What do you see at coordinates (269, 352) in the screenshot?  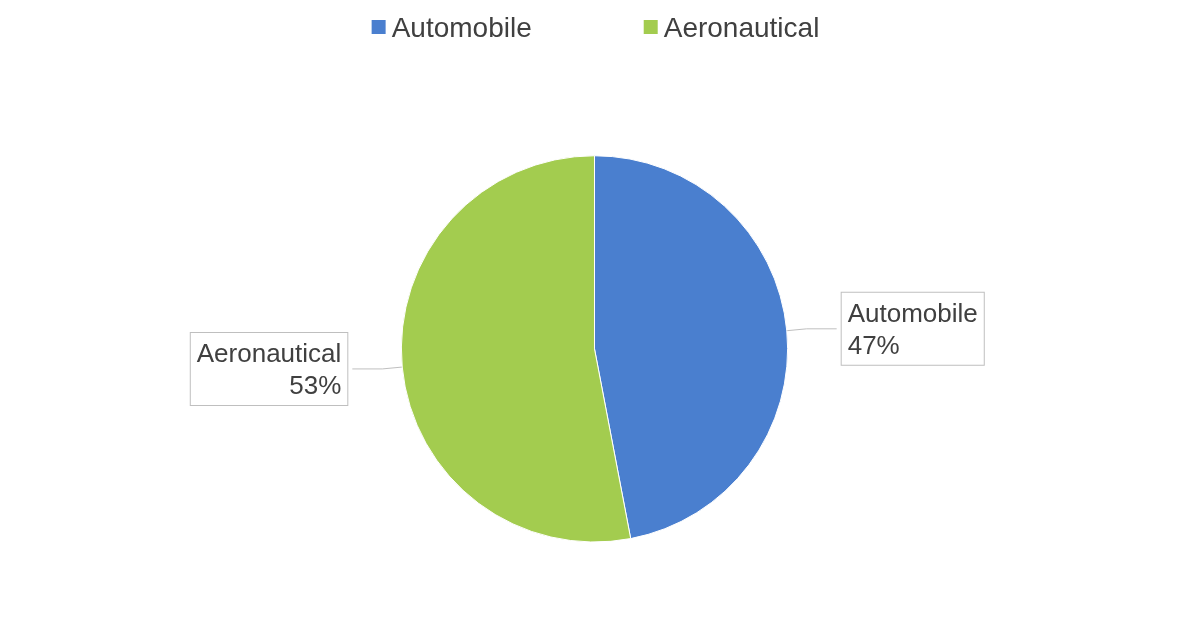 I see `slice-label: Aeronautical` at bounding box center [269, 352].